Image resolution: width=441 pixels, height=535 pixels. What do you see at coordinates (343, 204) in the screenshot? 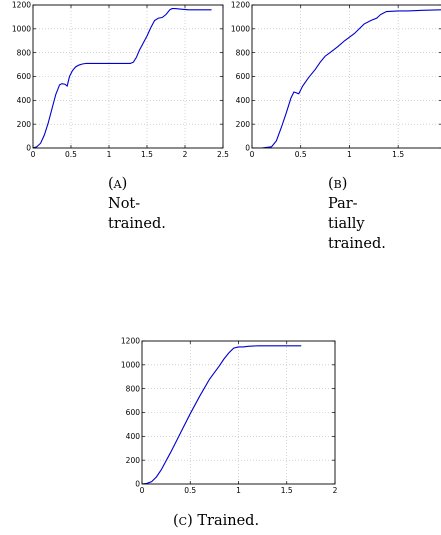
I see `caption-text-line: Par-` at bounding box center [343, 204].